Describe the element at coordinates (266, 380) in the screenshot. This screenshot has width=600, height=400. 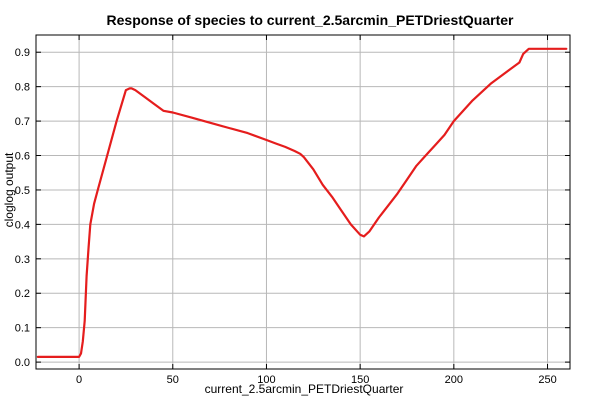
I see `x-tick-label: 100` at that location.